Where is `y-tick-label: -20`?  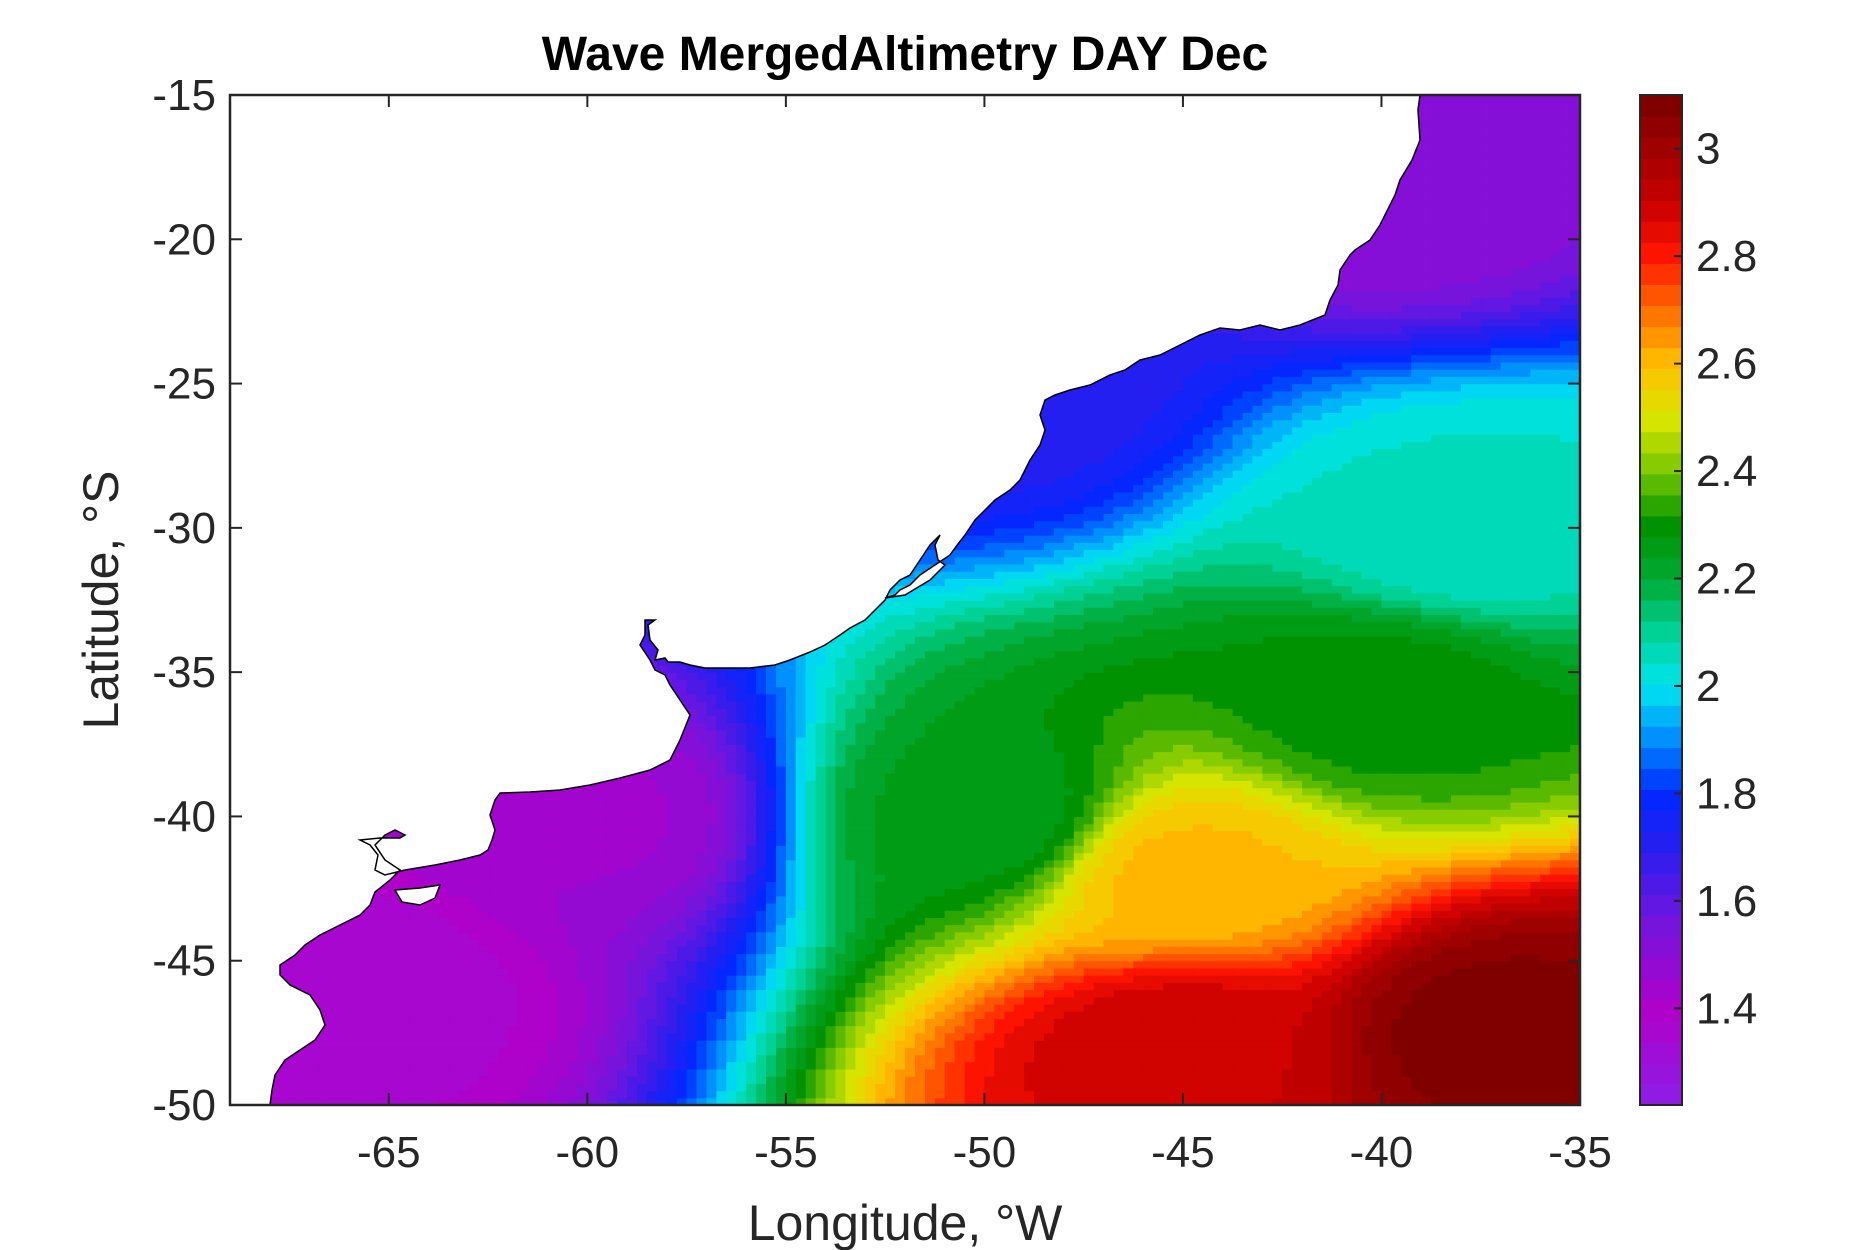
y-tick-label: -20 is located at coordinates (184, 239).